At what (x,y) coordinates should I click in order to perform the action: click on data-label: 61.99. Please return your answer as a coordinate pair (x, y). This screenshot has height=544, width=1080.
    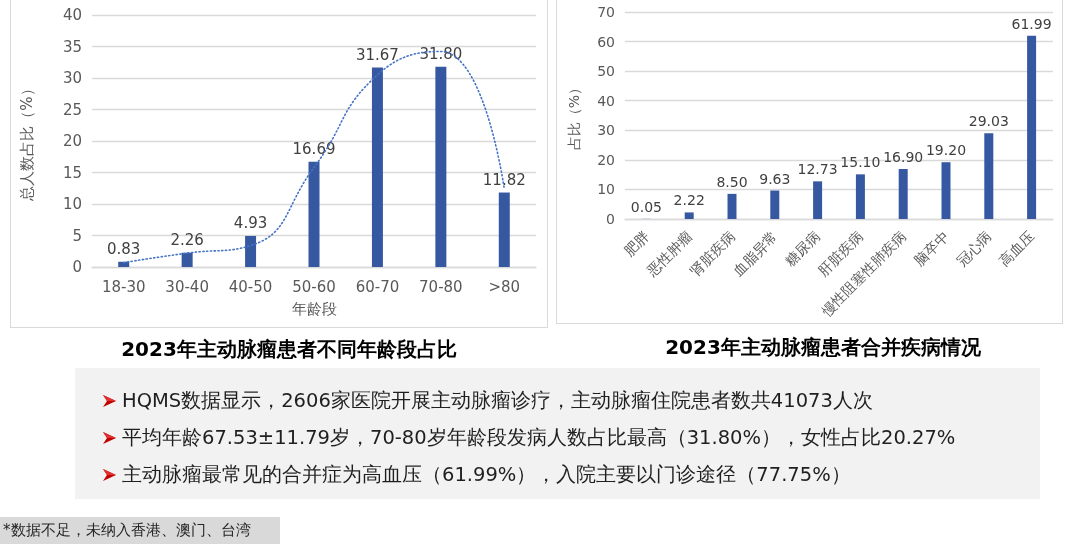
    Looking at the image, I should click on (1031, 23).